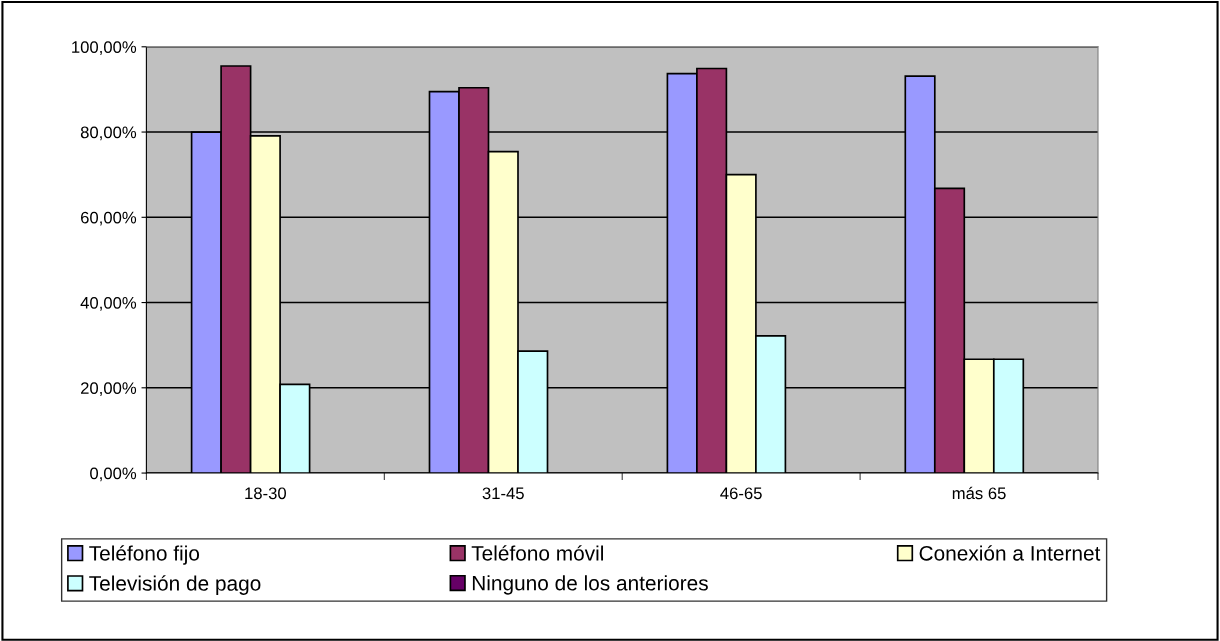  Describe the element at coordinates (175, 585) in the screenshot. I see `legend-label: Televisión de pago` at that location.